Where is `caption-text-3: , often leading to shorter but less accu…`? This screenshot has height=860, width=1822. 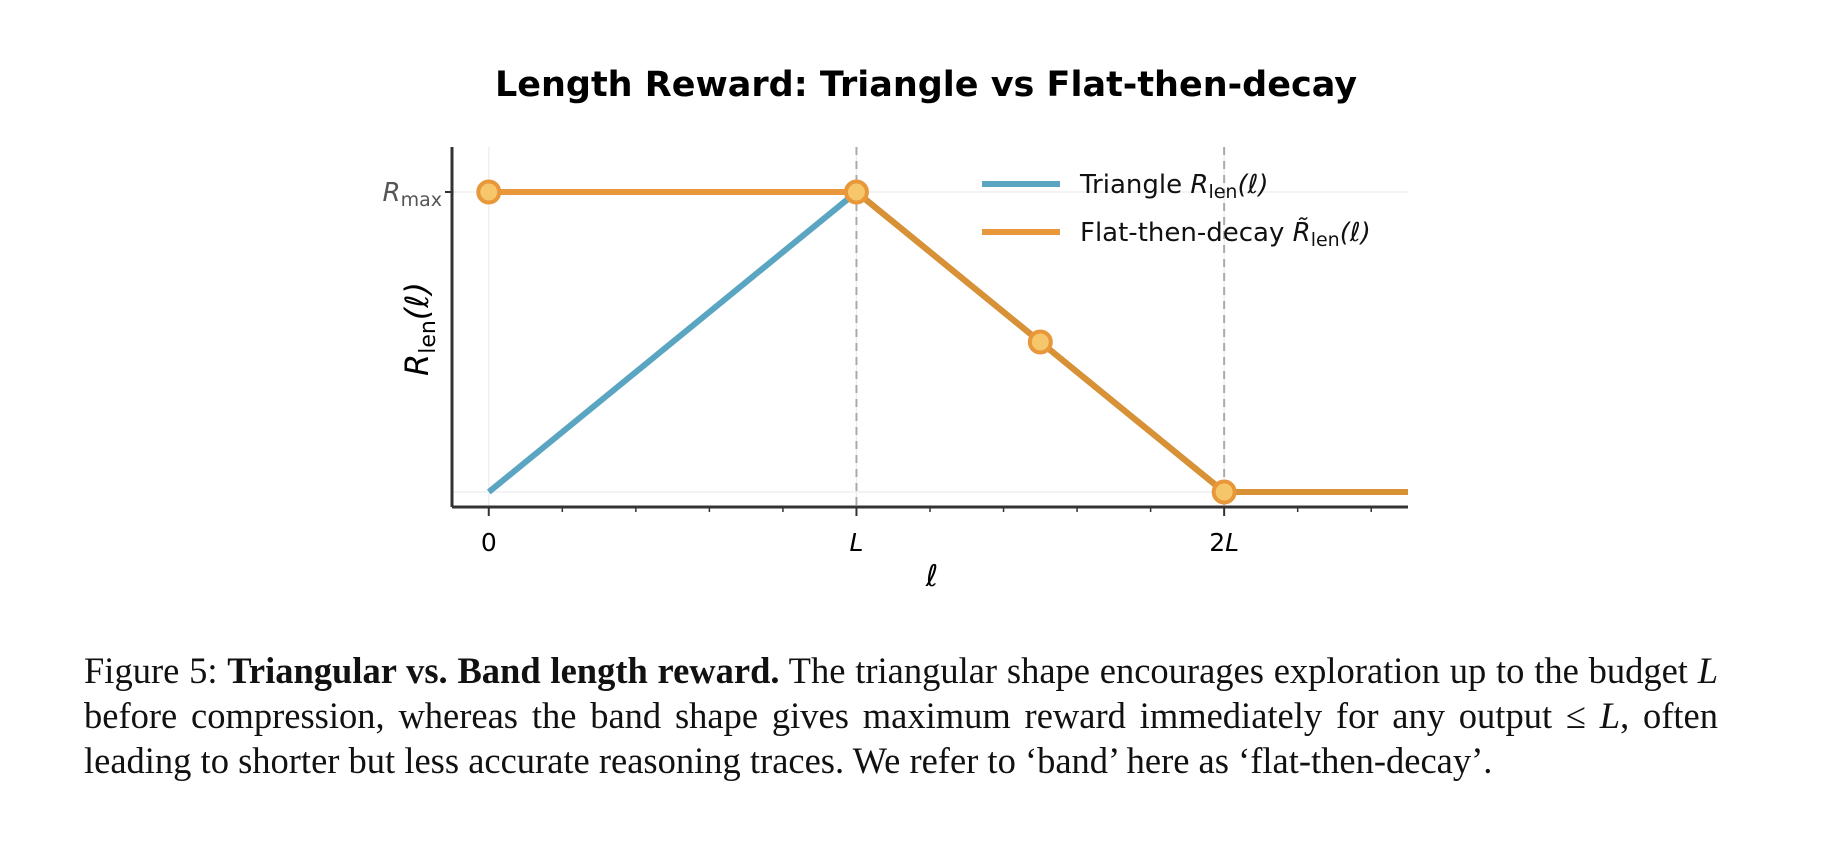 caption-text-3: , often leading to shorter but less accu… is located at coordinates (901, 738).